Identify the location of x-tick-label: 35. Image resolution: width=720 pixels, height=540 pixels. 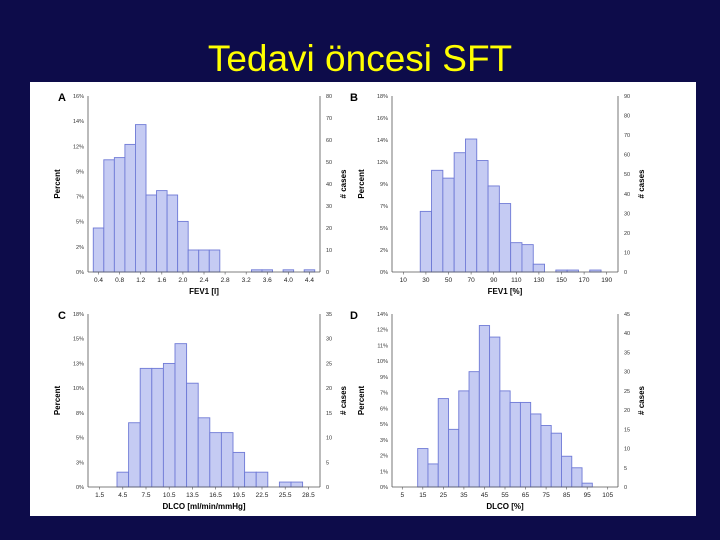
(464, 495).